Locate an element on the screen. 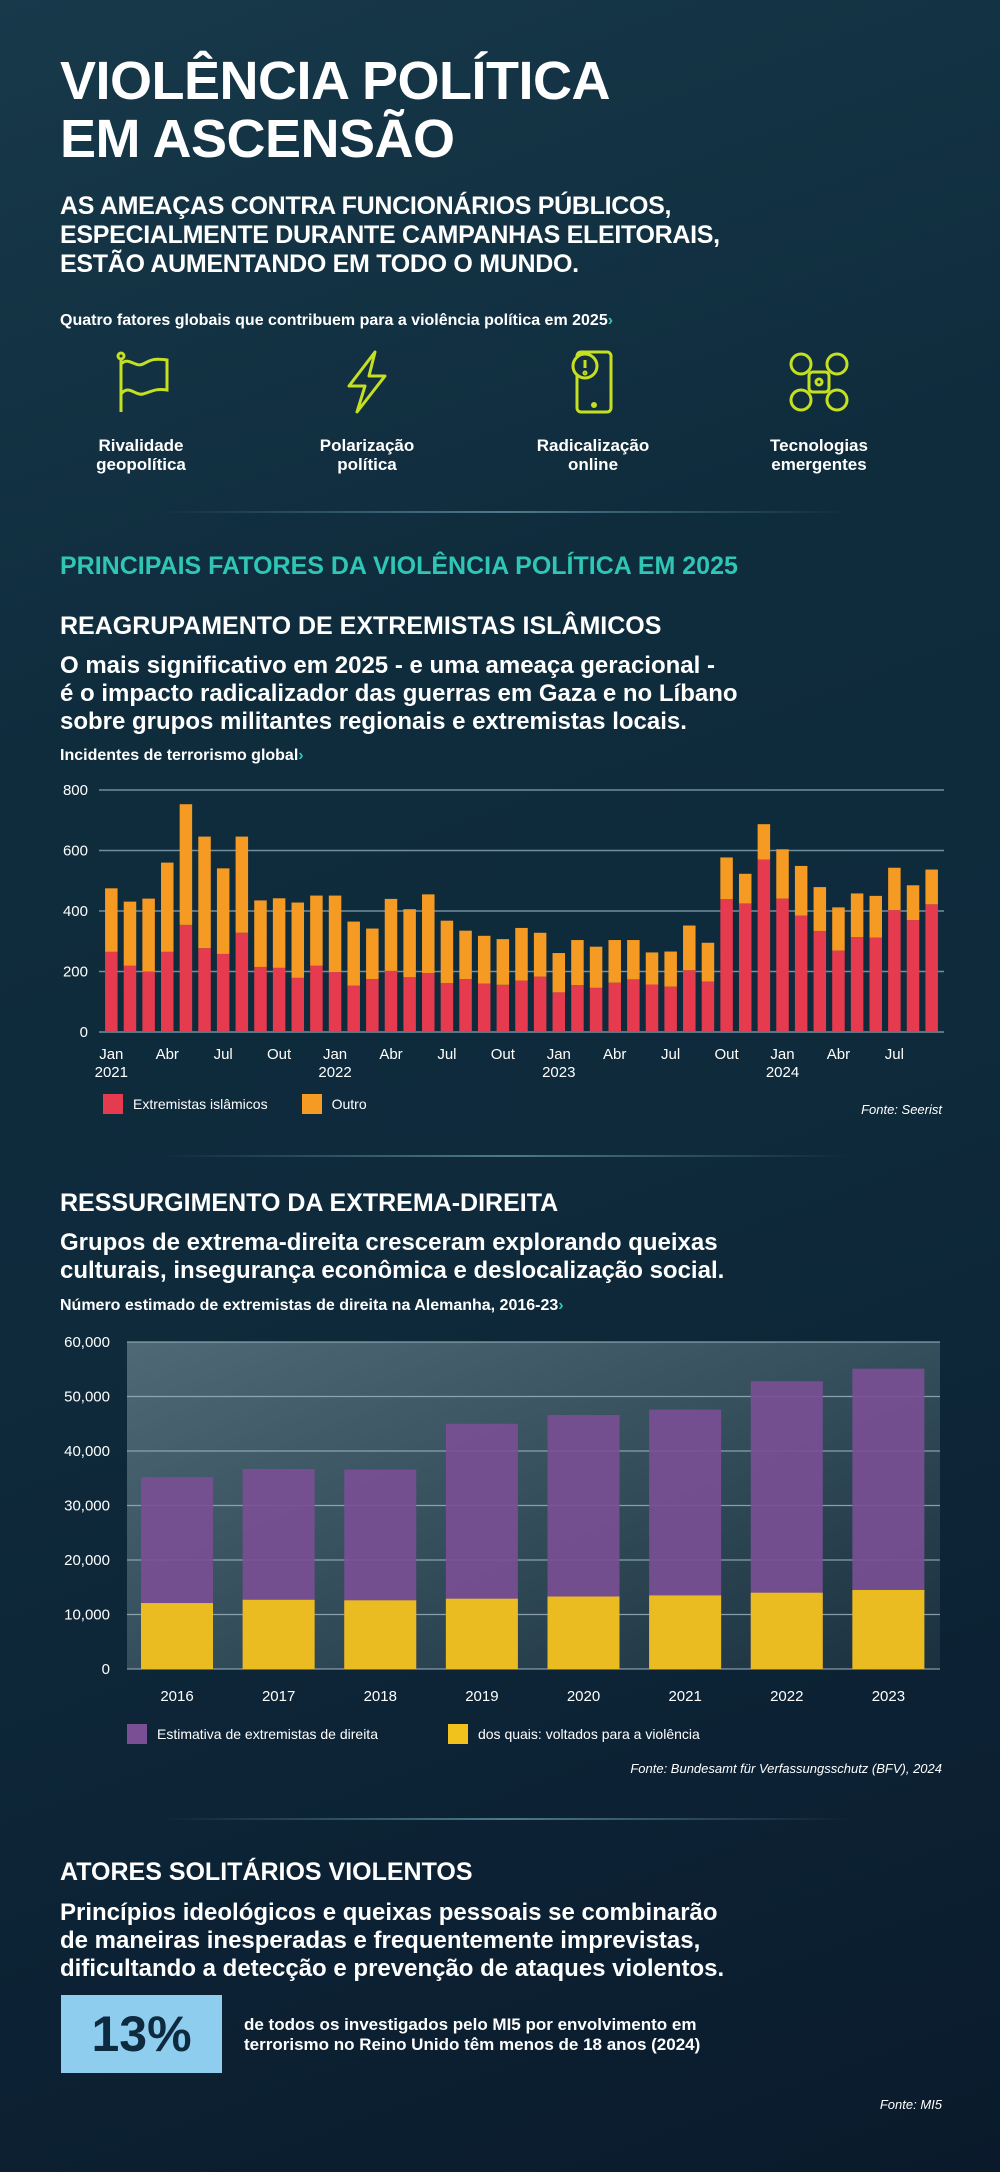  flag-icon is located at coordinates (142, 381).